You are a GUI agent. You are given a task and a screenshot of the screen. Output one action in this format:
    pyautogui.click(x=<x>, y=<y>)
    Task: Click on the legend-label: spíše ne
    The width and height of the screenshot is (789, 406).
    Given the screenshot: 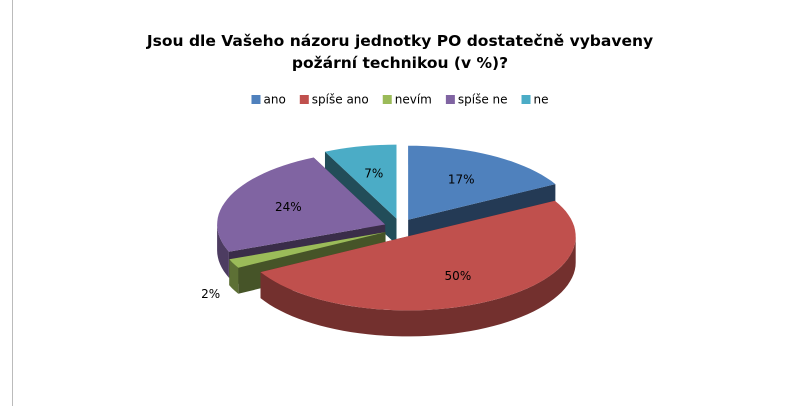 What is the action you would take?
    pyautogui.click(x=483, y=100)
    